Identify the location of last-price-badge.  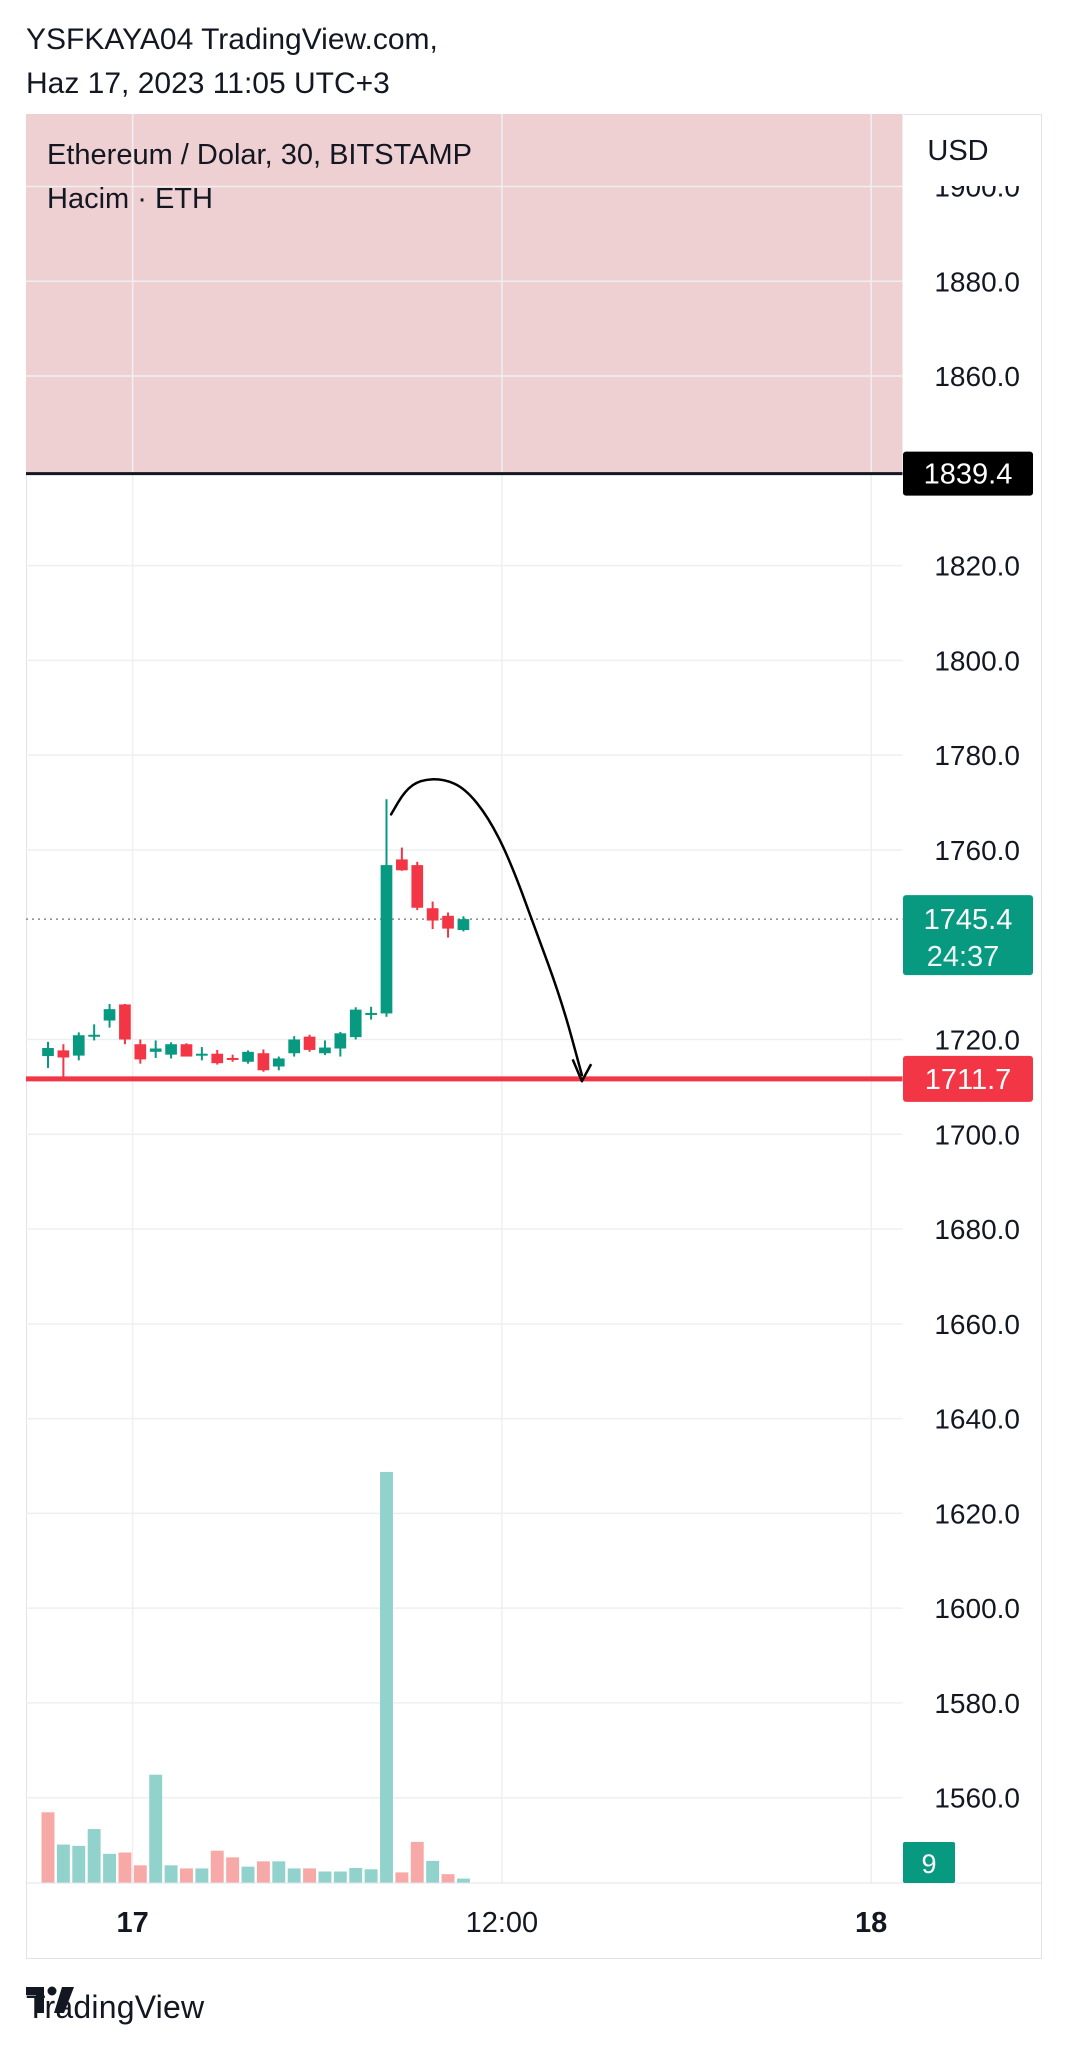
(968, 935).